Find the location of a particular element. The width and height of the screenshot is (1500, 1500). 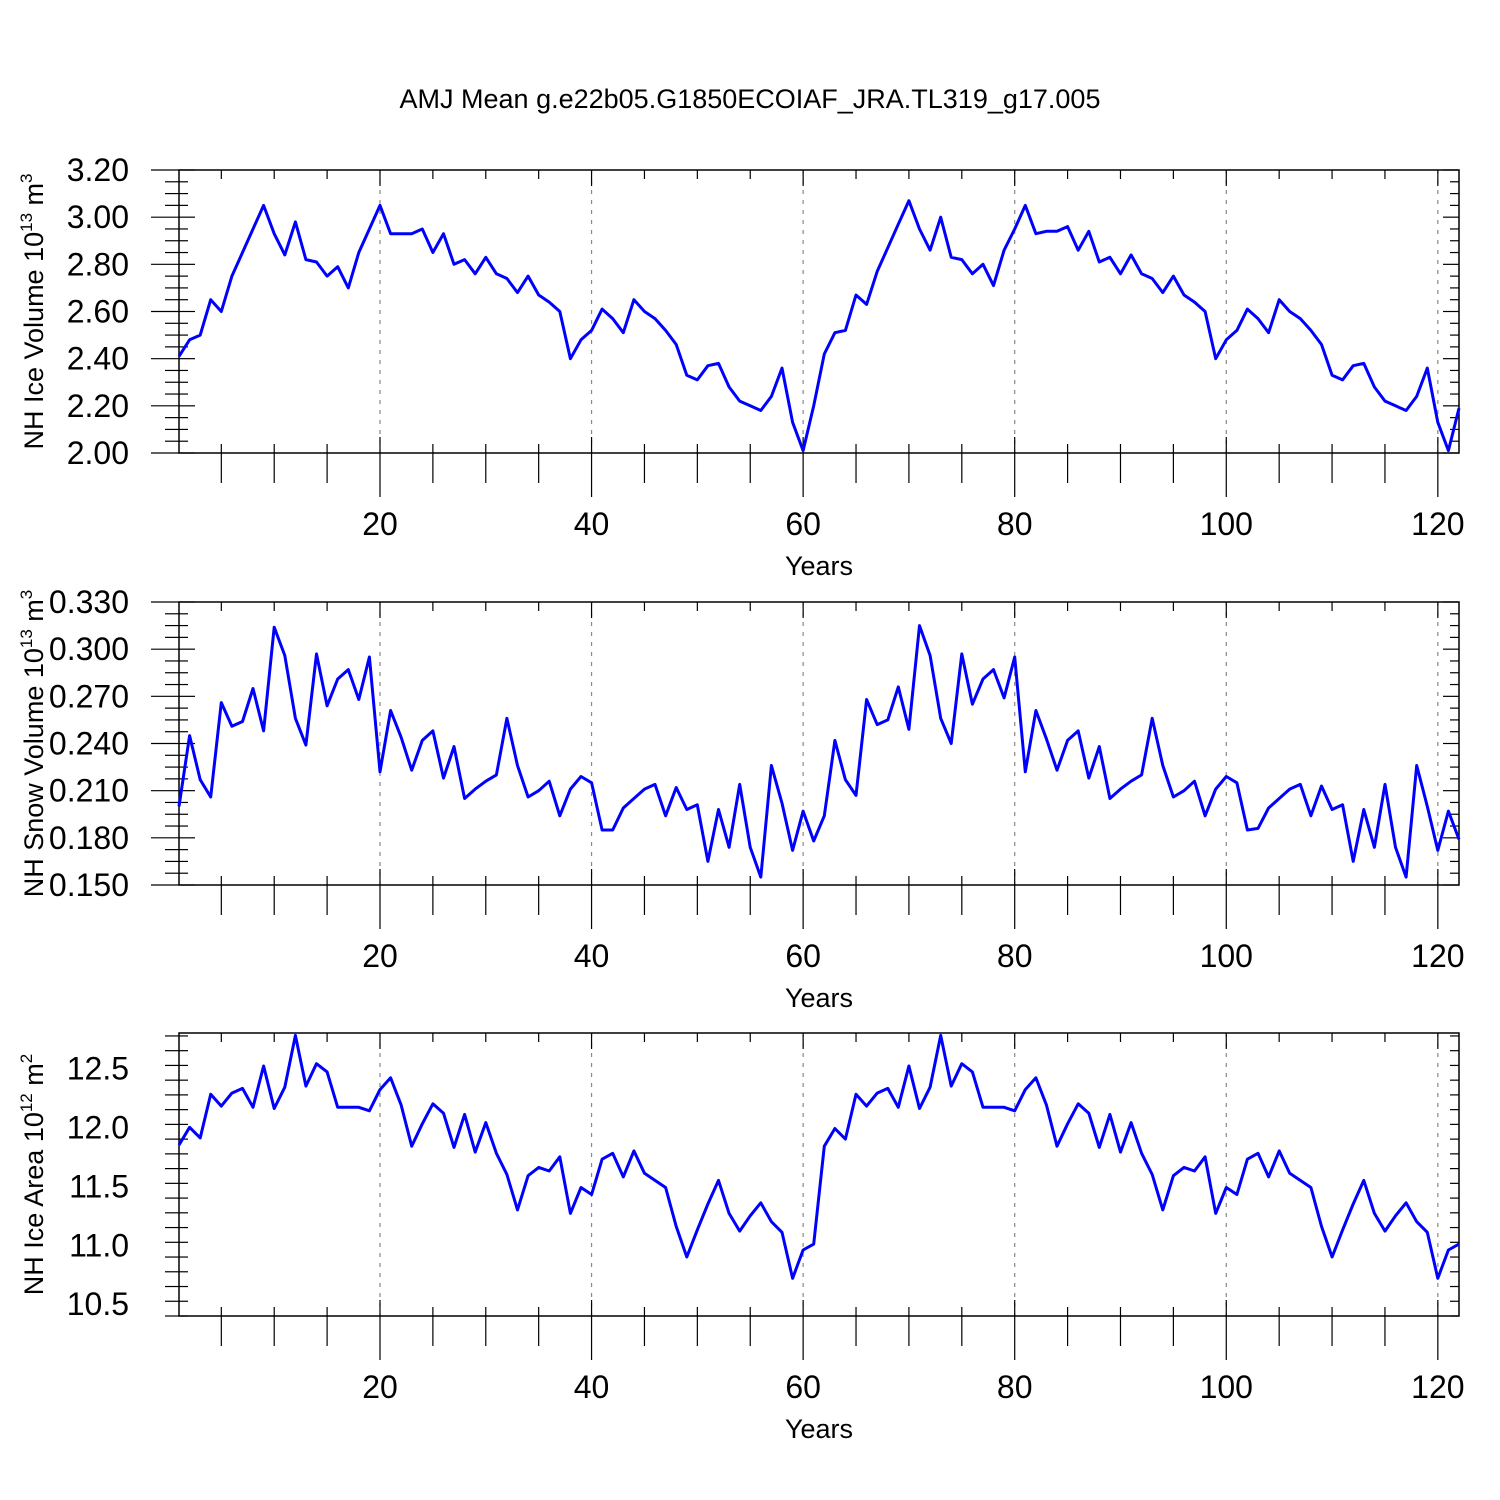

y-tick-label: 2.40 is located at coordinates (98, 359).